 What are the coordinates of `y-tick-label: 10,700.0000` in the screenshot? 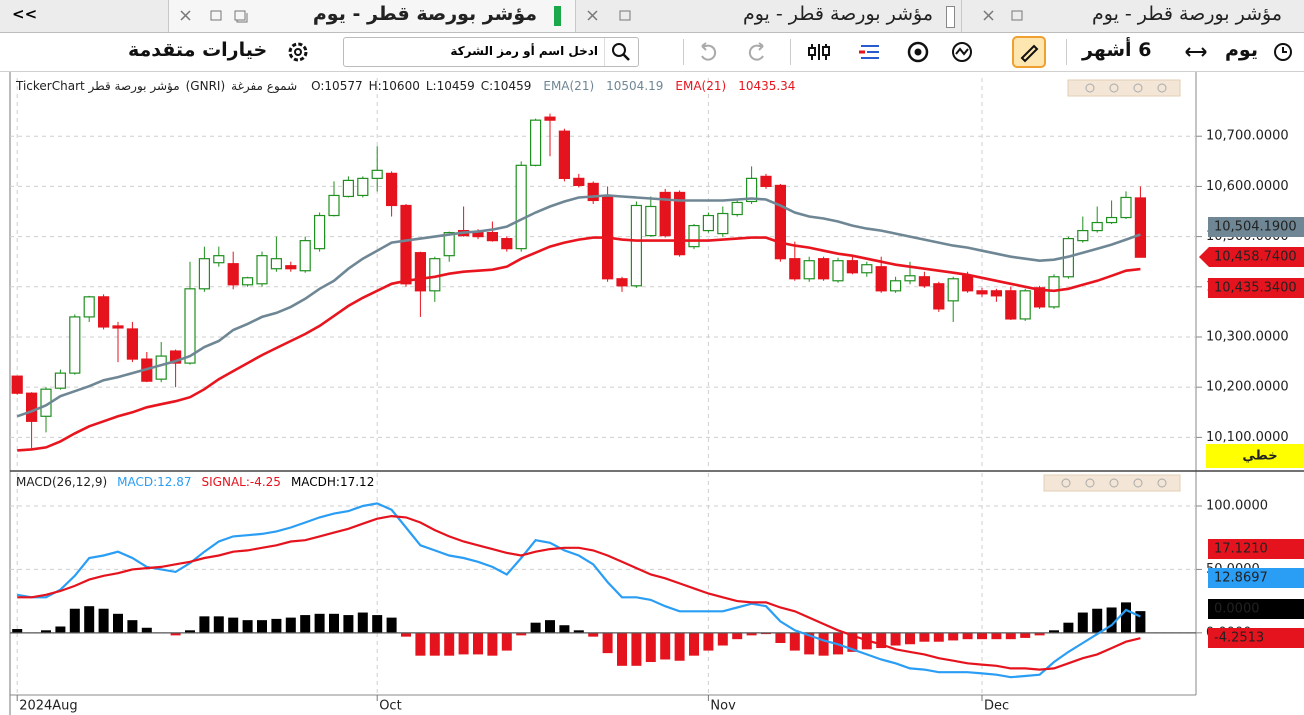 It's located at (1247, 136).